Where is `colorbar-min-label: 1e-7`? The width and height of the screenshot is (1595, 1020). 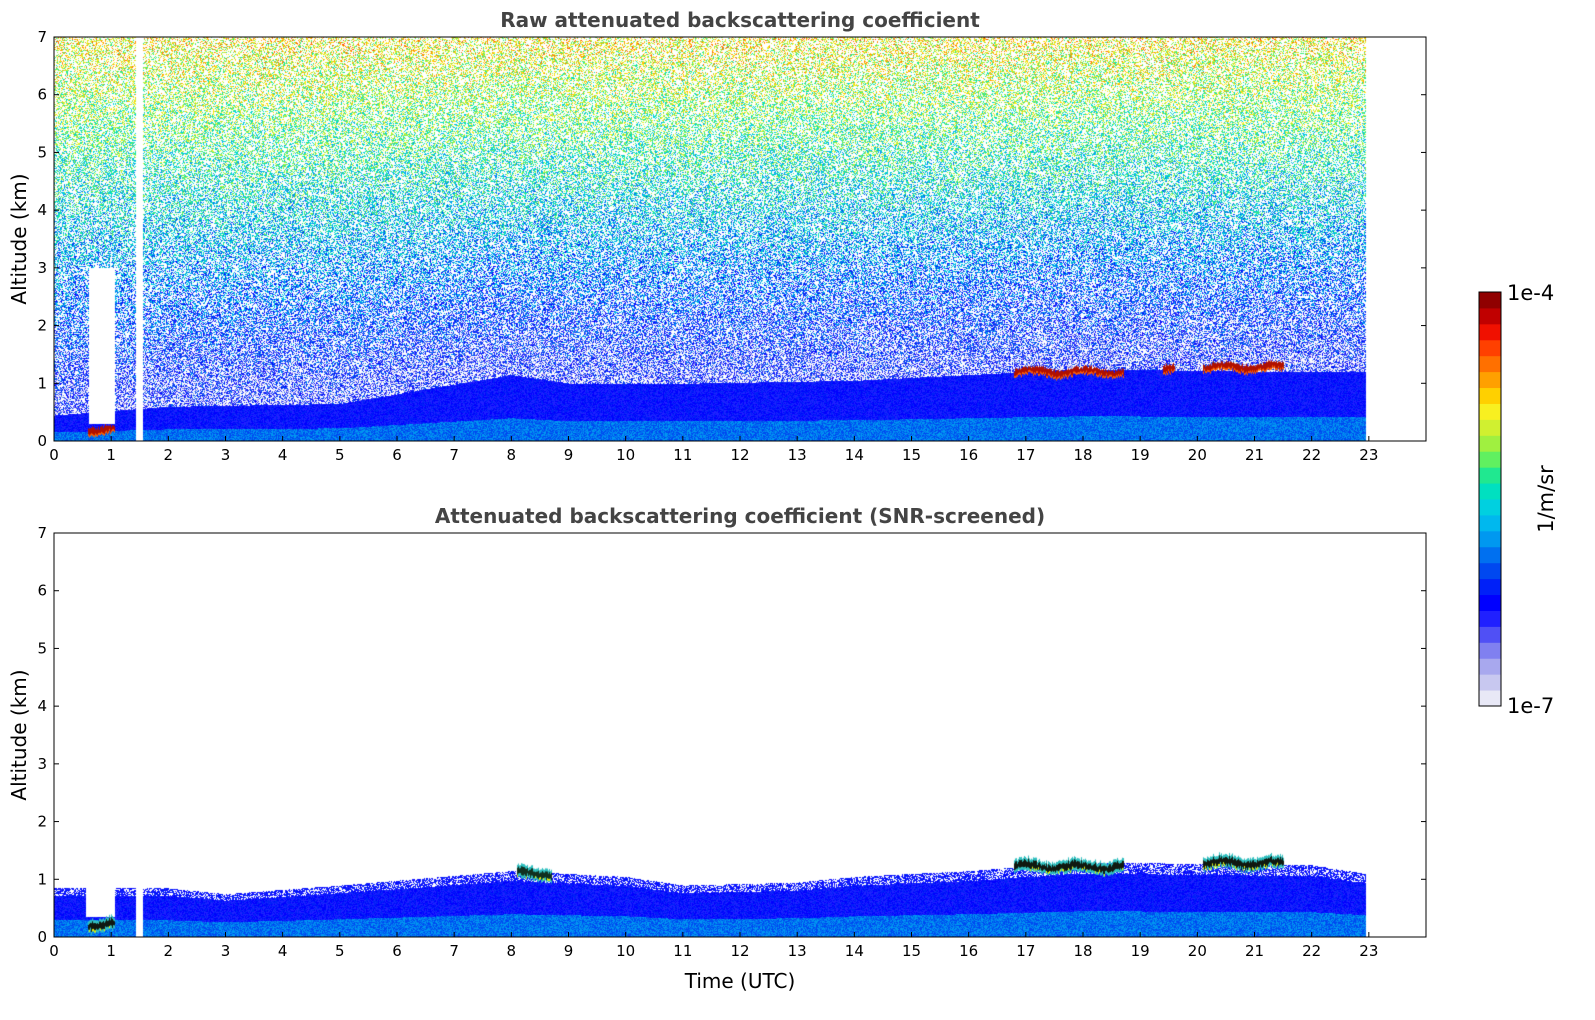 colorbar-min-label: 1e-7 is located at coordinates (1530, 706).